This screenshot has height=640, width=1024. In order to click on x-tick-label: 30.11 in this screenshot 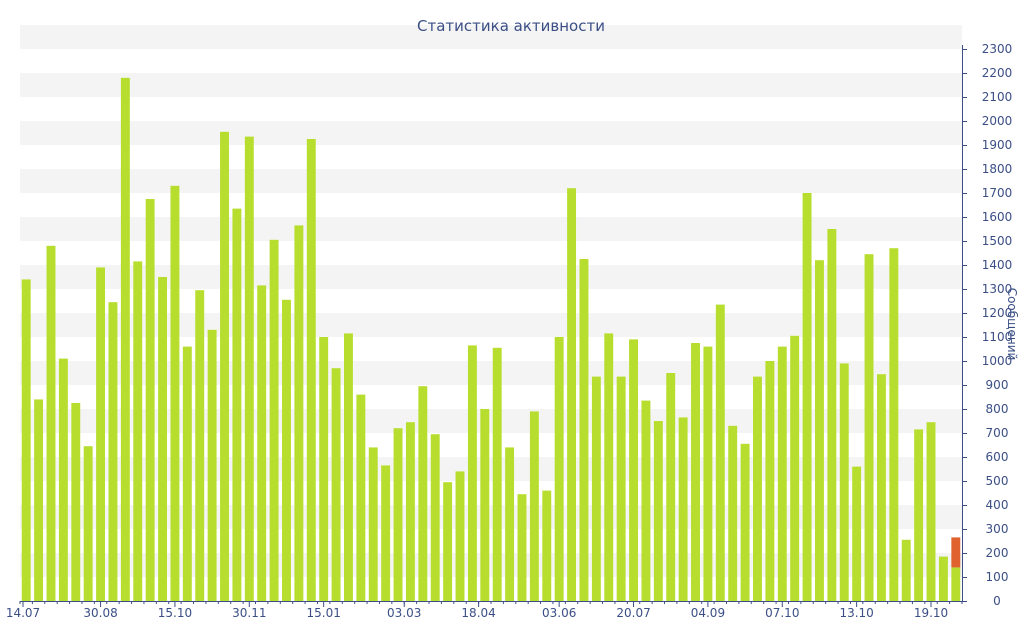, I will do `click(249, 613)`.